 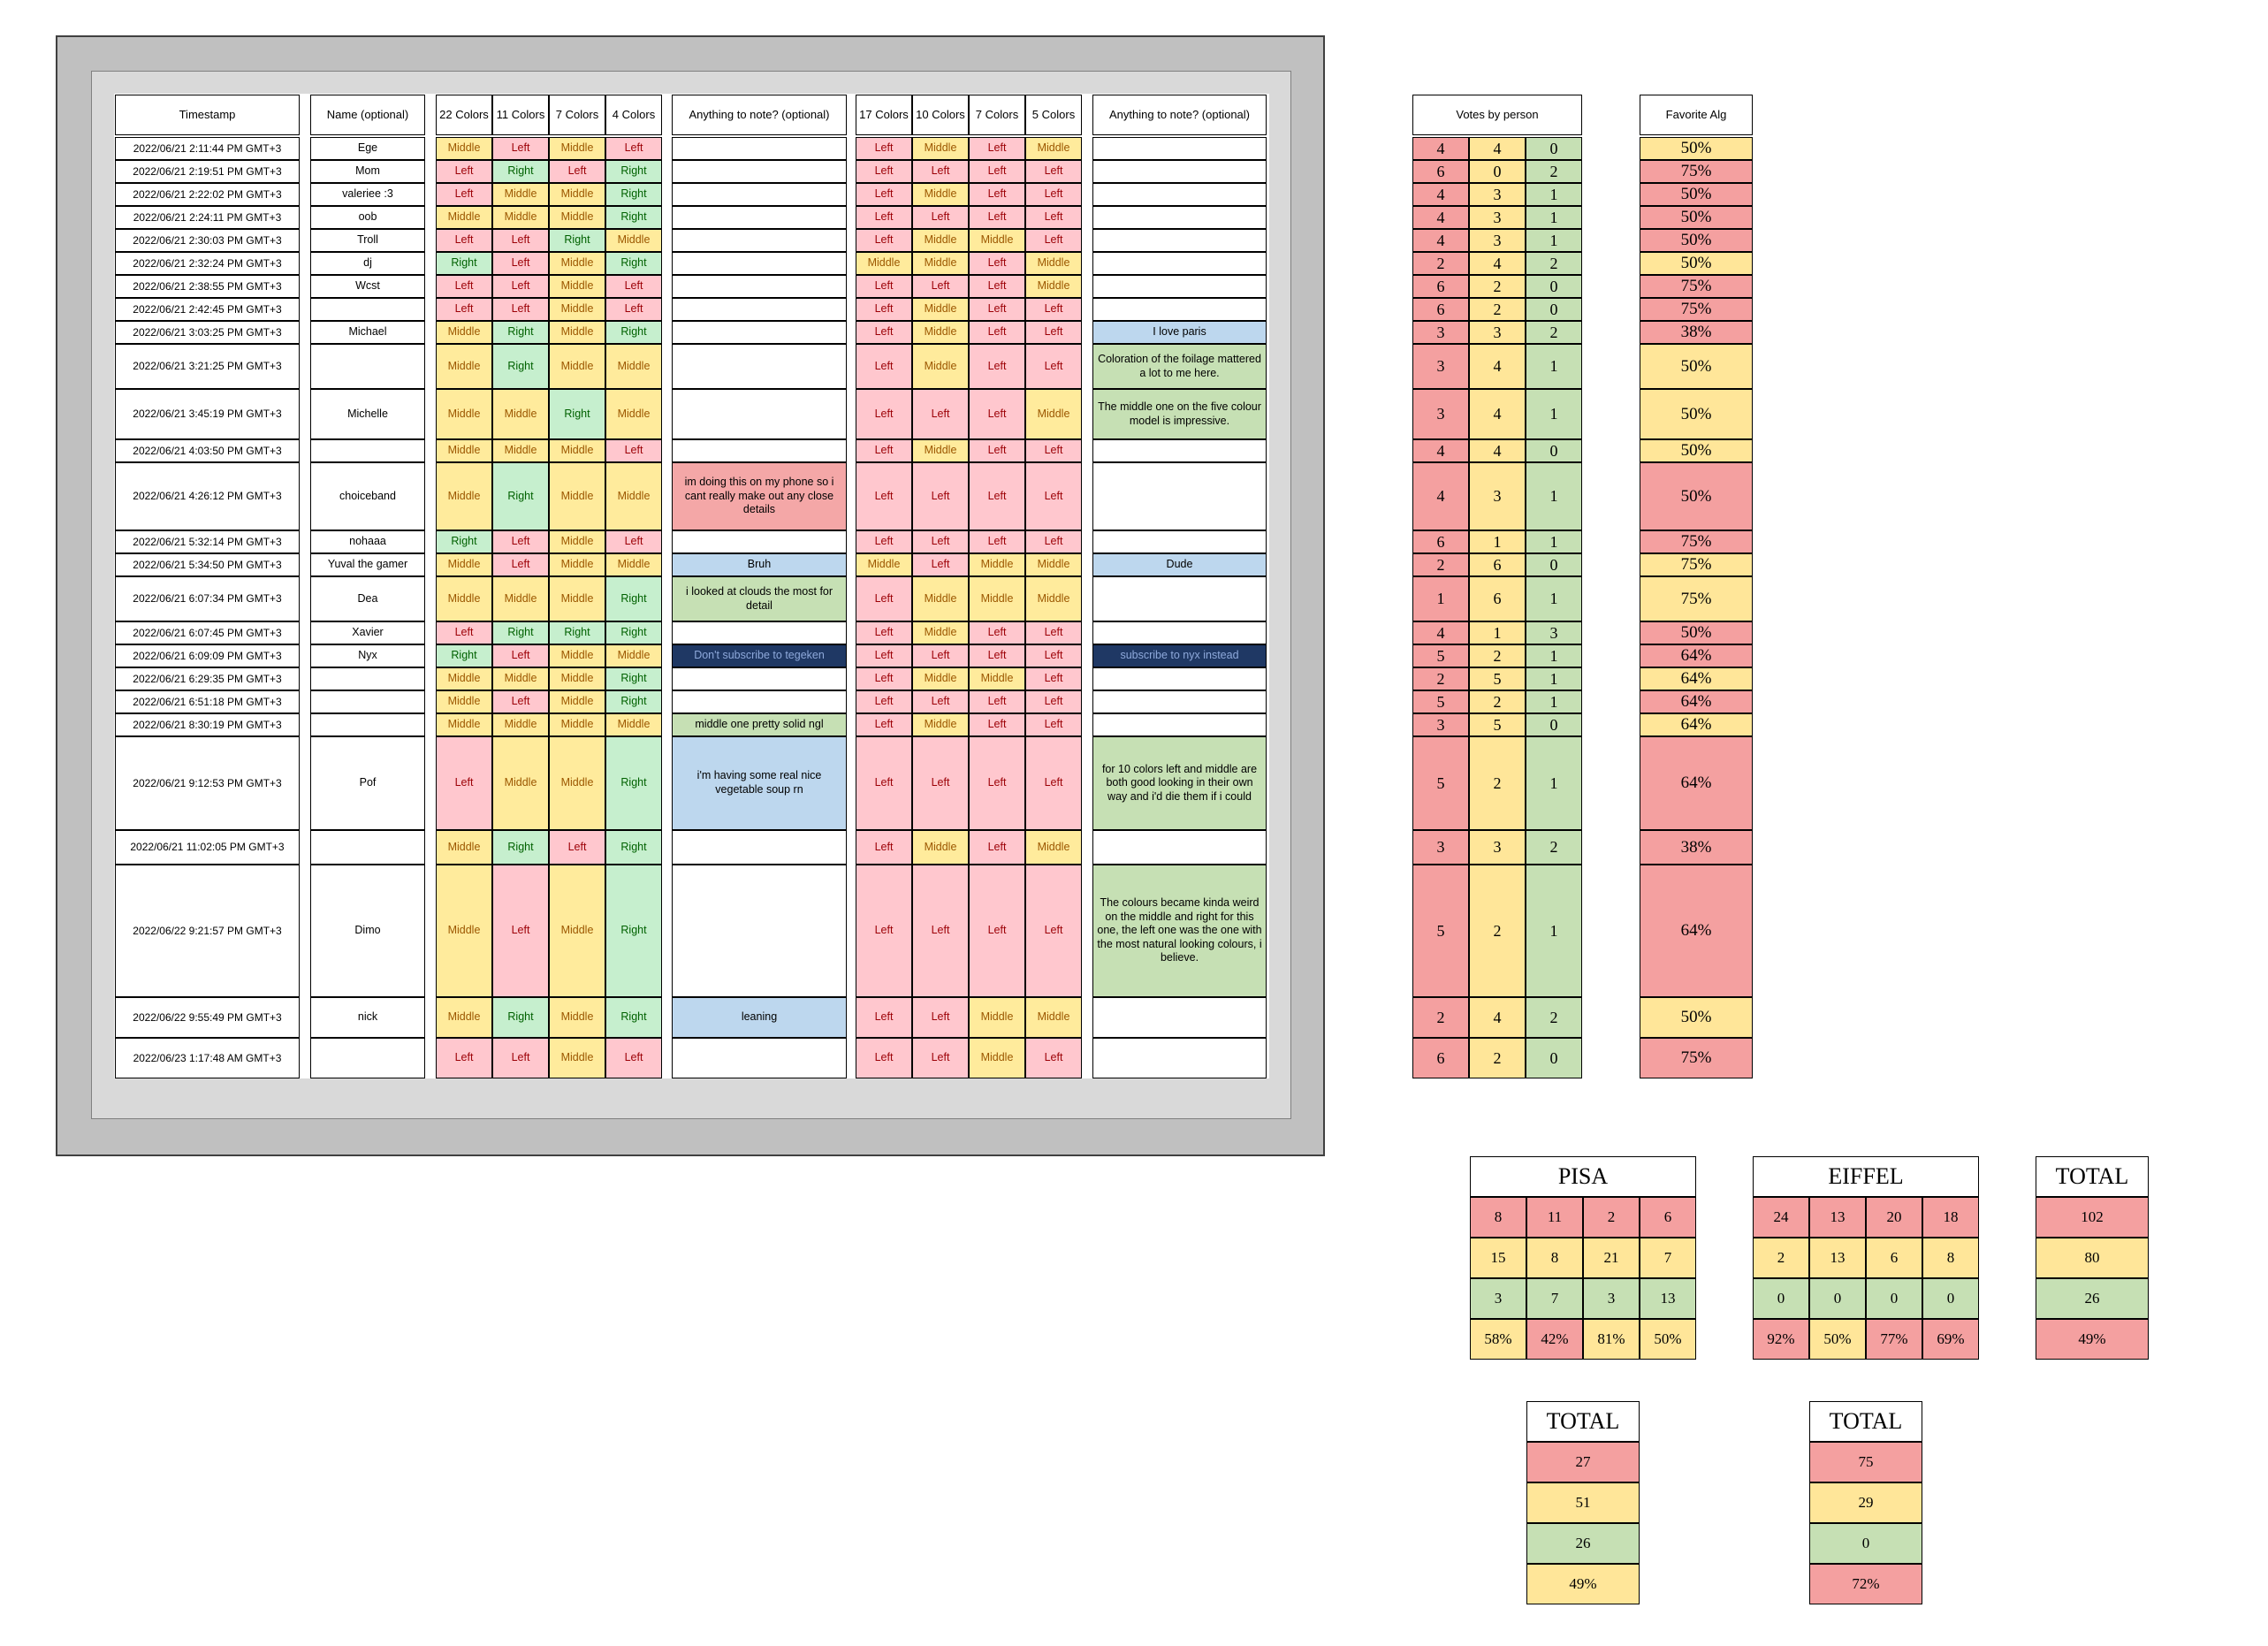 What do you see at coordinates (1865, 1502) in the screenshot?
I see `total_eiffel-value: 29` at bounding box center [1865, 1502].